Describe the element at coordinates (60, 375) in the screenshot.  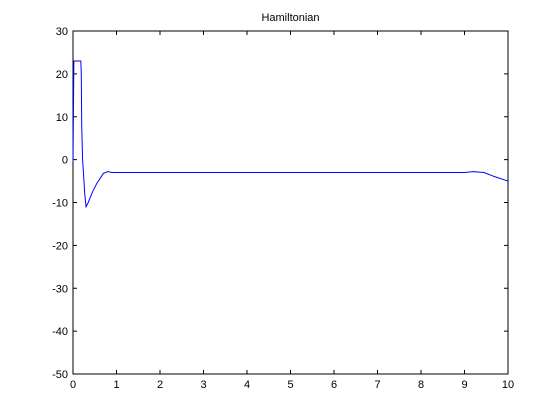
I see `y-tick-label: -50` at that location.